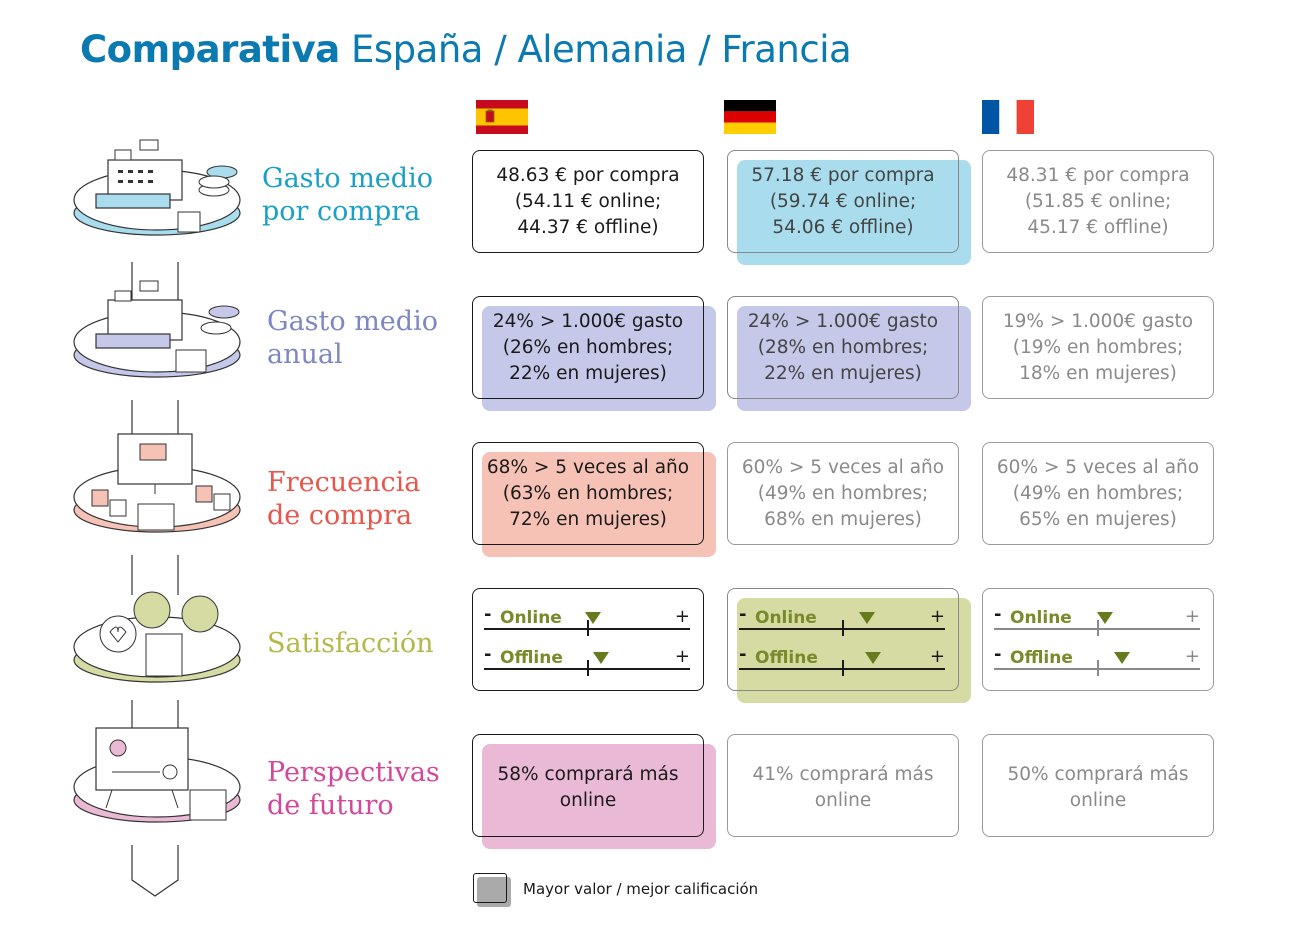 This screenshot has width=1308, height=929. Describe the element at coordinates (157, 187) in the screenshot. I see `cash-register-icon` at that location.